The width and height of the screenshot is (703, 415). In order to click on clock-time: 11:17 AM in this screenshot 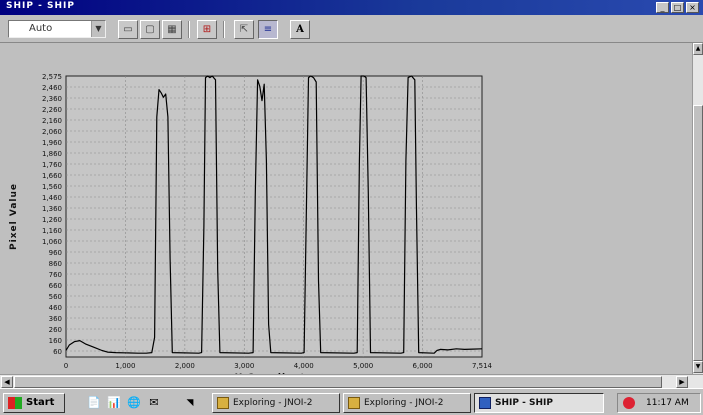, I will do `click(667, 403)`.